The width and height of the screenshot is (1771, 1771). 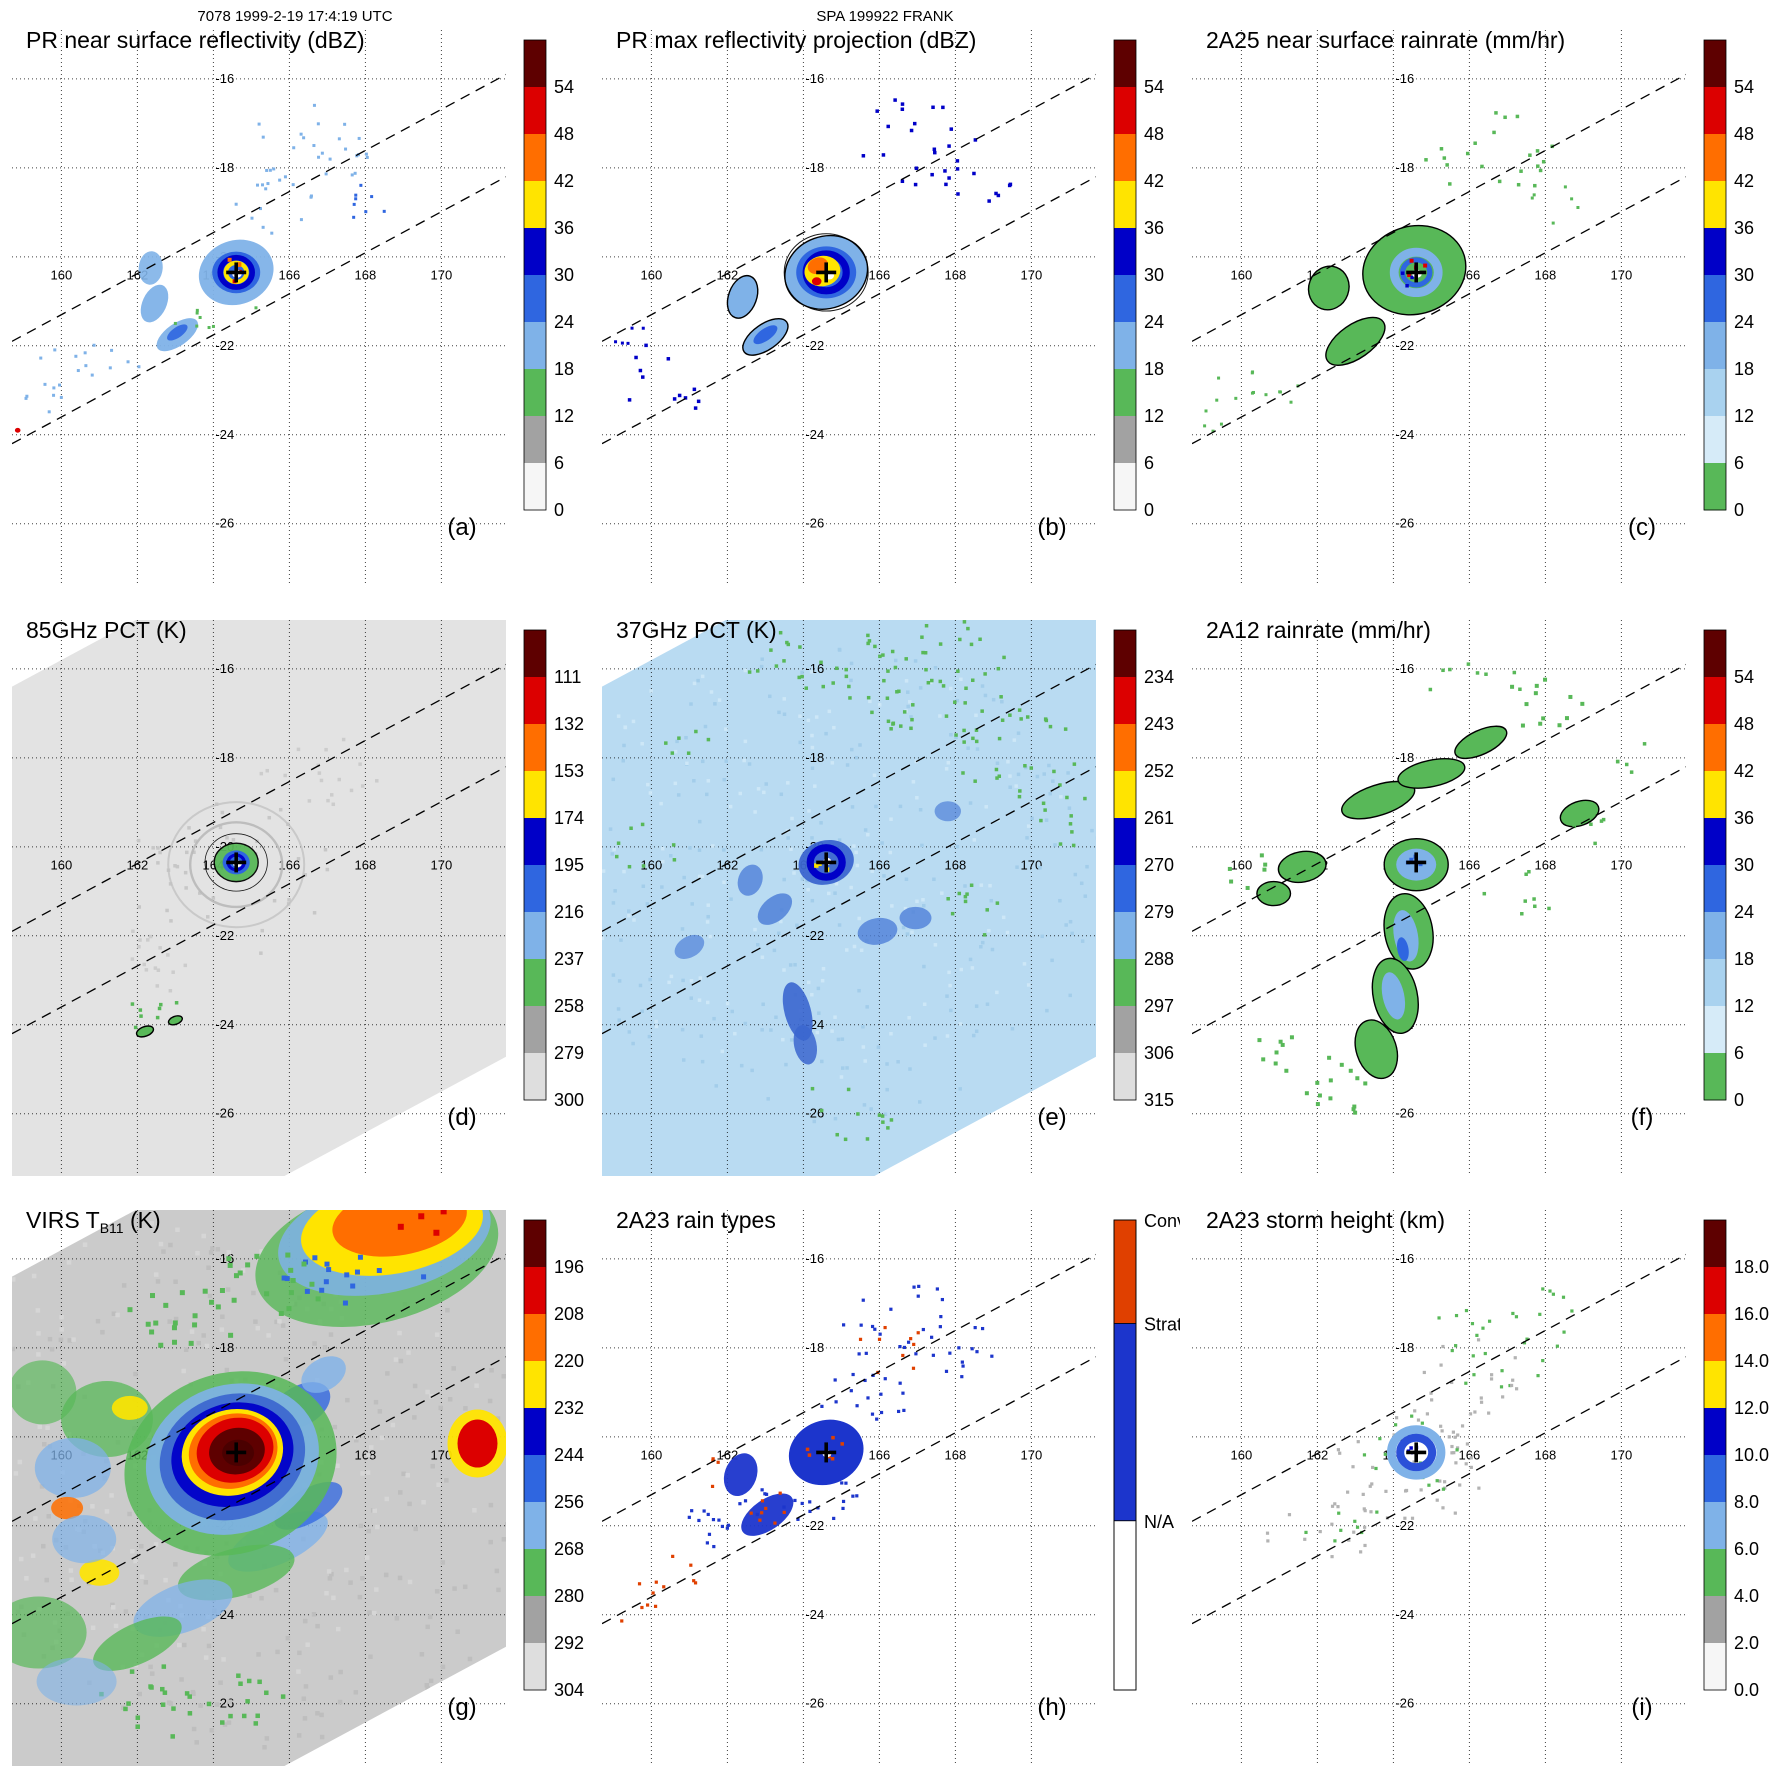 I want to click on colorbar-tick-label: 237, so click(x=569, y=959).